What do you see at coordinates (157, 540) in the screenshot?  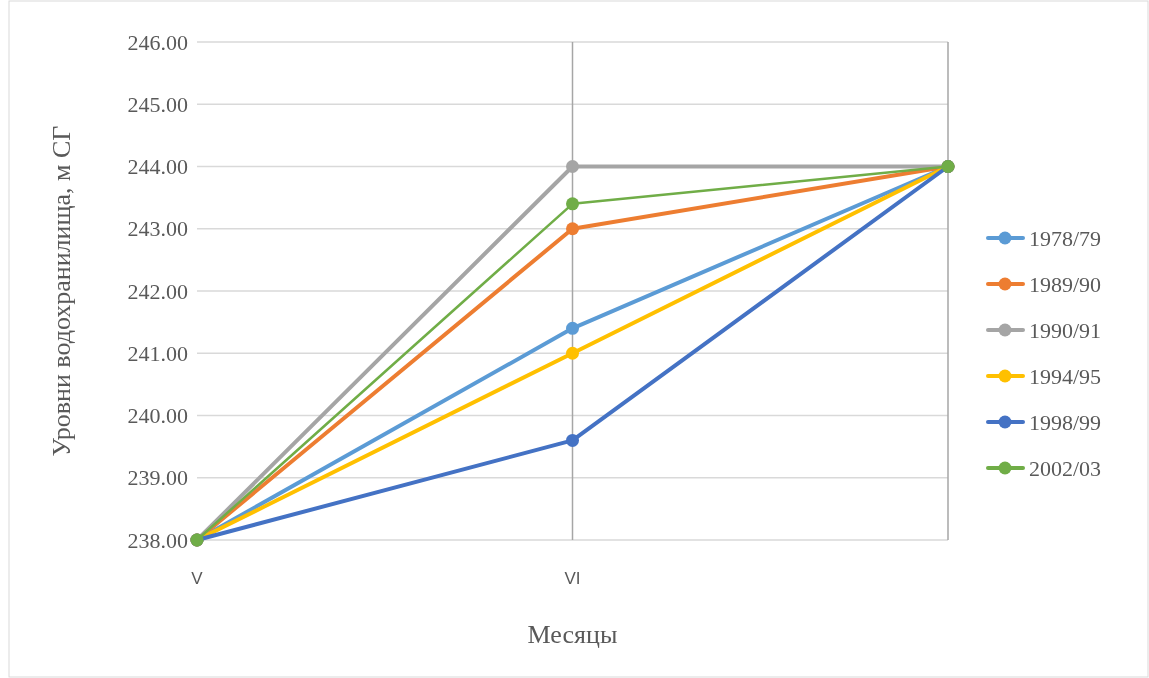 I see `y-tick-label: 238.00` at bounding box center [157, 540].